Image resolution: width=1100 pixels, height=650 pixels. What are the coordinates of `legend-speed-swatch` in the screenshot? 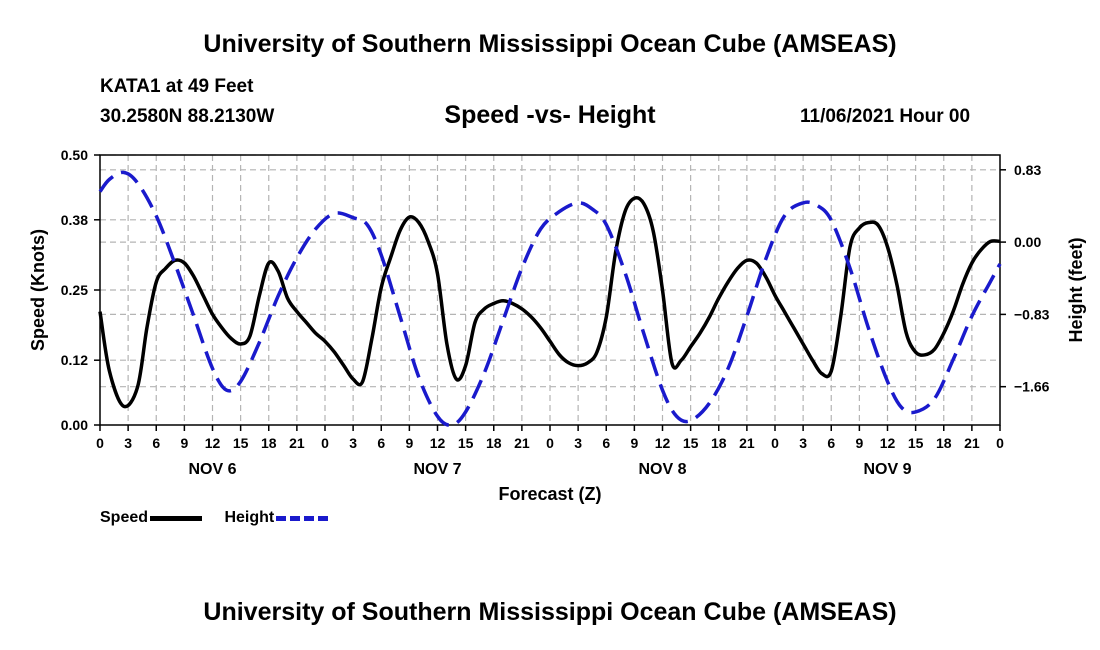 It's located at (176, 518).